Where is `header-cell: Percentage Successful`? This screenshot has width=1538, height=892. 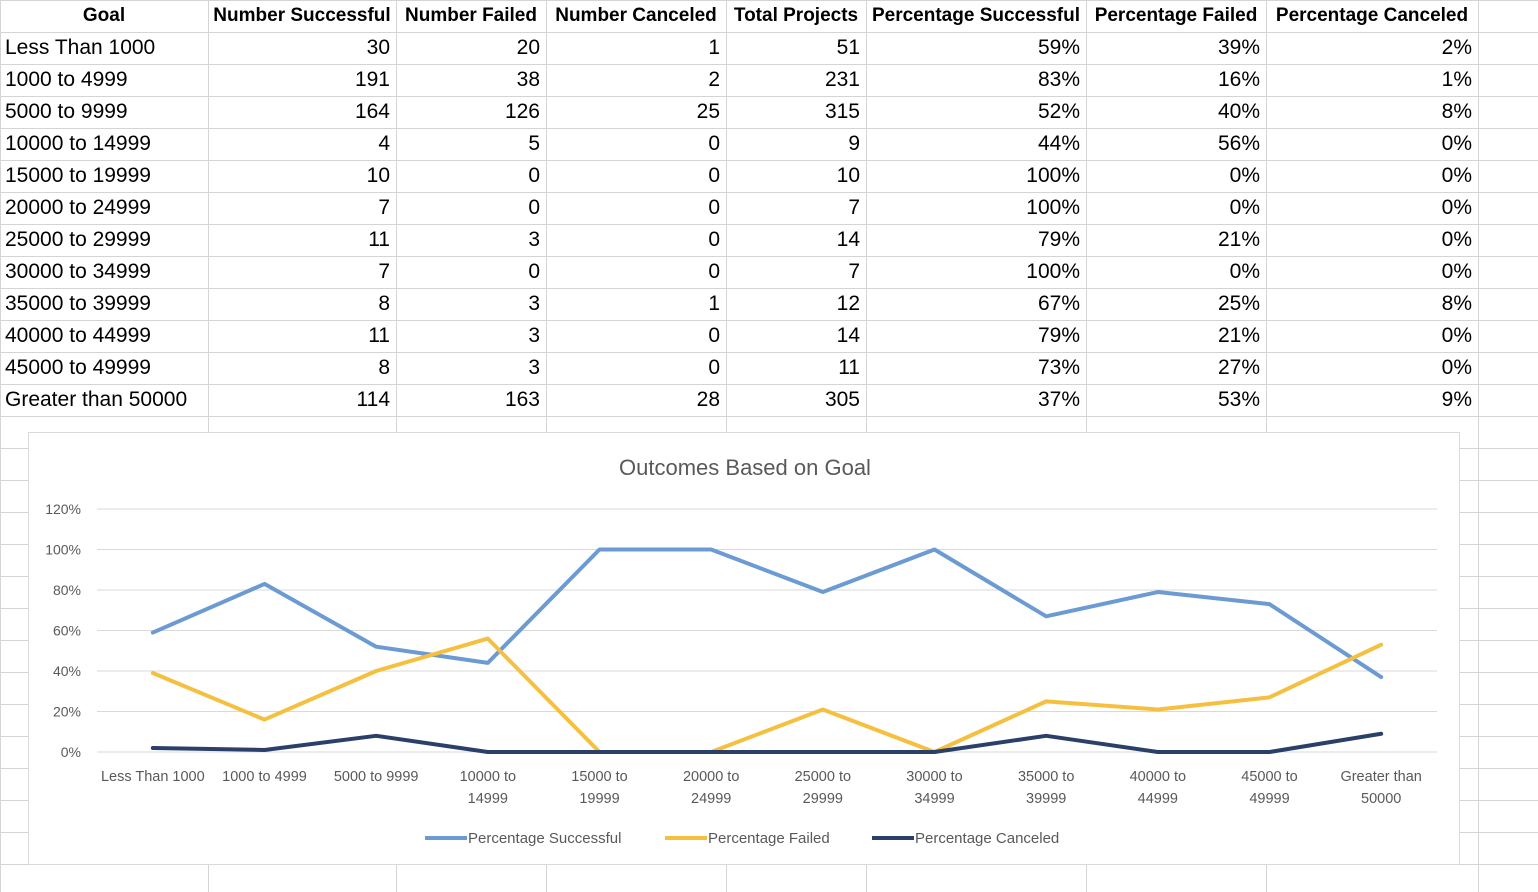 header-cell: Percentage Successful is located at coordinates (976, 15).